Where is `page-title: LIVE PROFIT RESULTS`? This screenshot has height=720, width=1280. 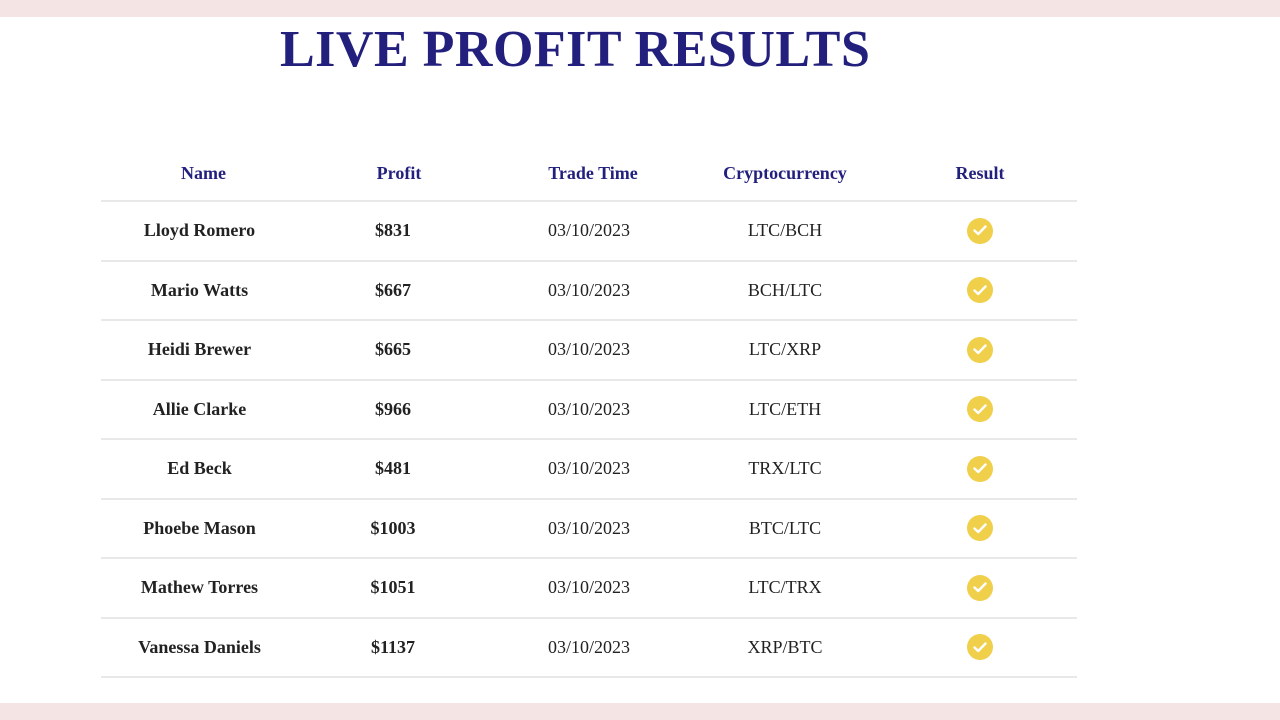
page-title: LIVE PROFIT RESULTS is located at coordinates (575, 49).